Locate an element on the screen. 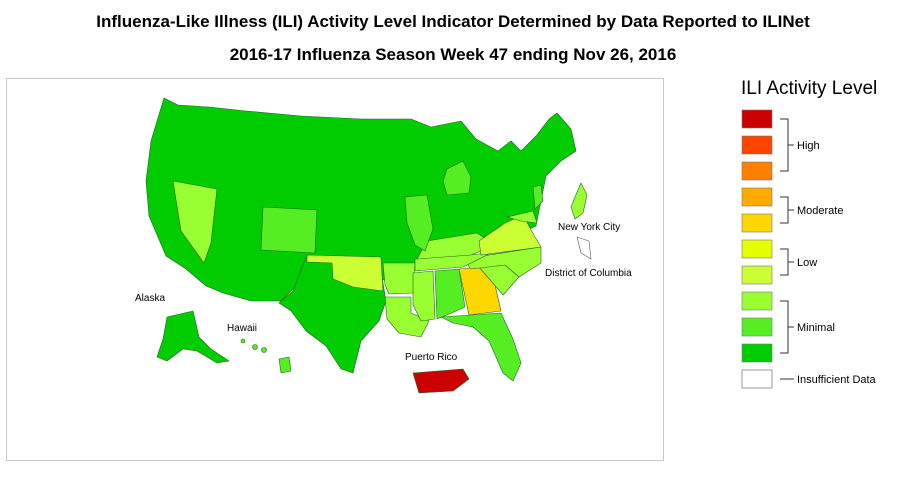 The image size is (906, 500). legend-bracket-low is located at coordinates (787, 262).